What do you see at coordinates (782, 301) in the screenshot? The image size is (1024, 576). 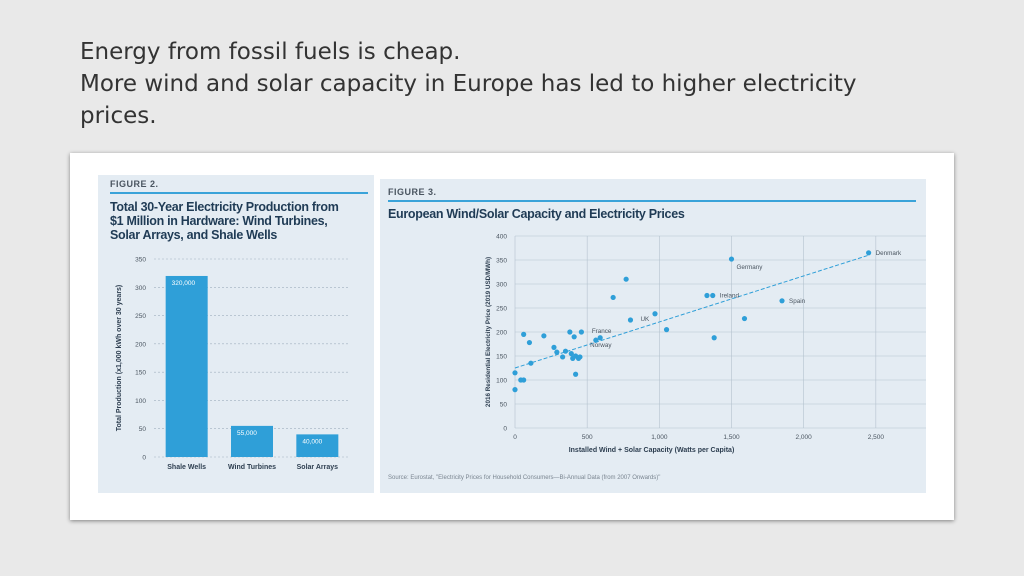 I see `scatter-point-spain` at bounding box center [782, 301].